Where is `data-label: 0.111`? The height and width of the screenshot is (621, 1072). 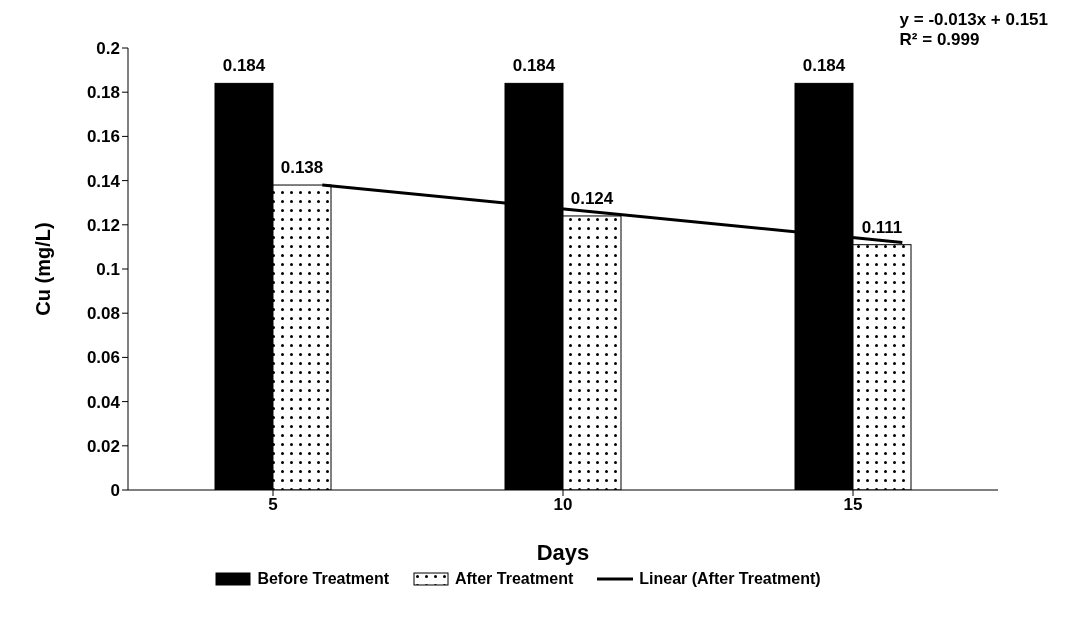 data-label: 0.111 is located at coordinates (882, 227).